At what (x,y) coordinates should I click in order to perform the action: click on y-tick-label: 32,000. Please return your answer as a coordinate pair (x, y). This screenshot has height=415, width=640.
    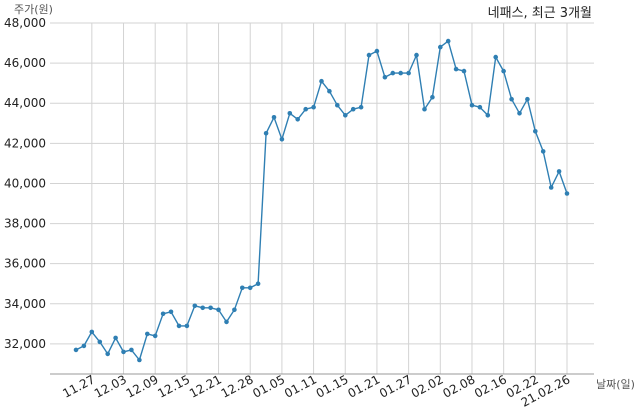
    Looking at the image, I should click on (25, 344).